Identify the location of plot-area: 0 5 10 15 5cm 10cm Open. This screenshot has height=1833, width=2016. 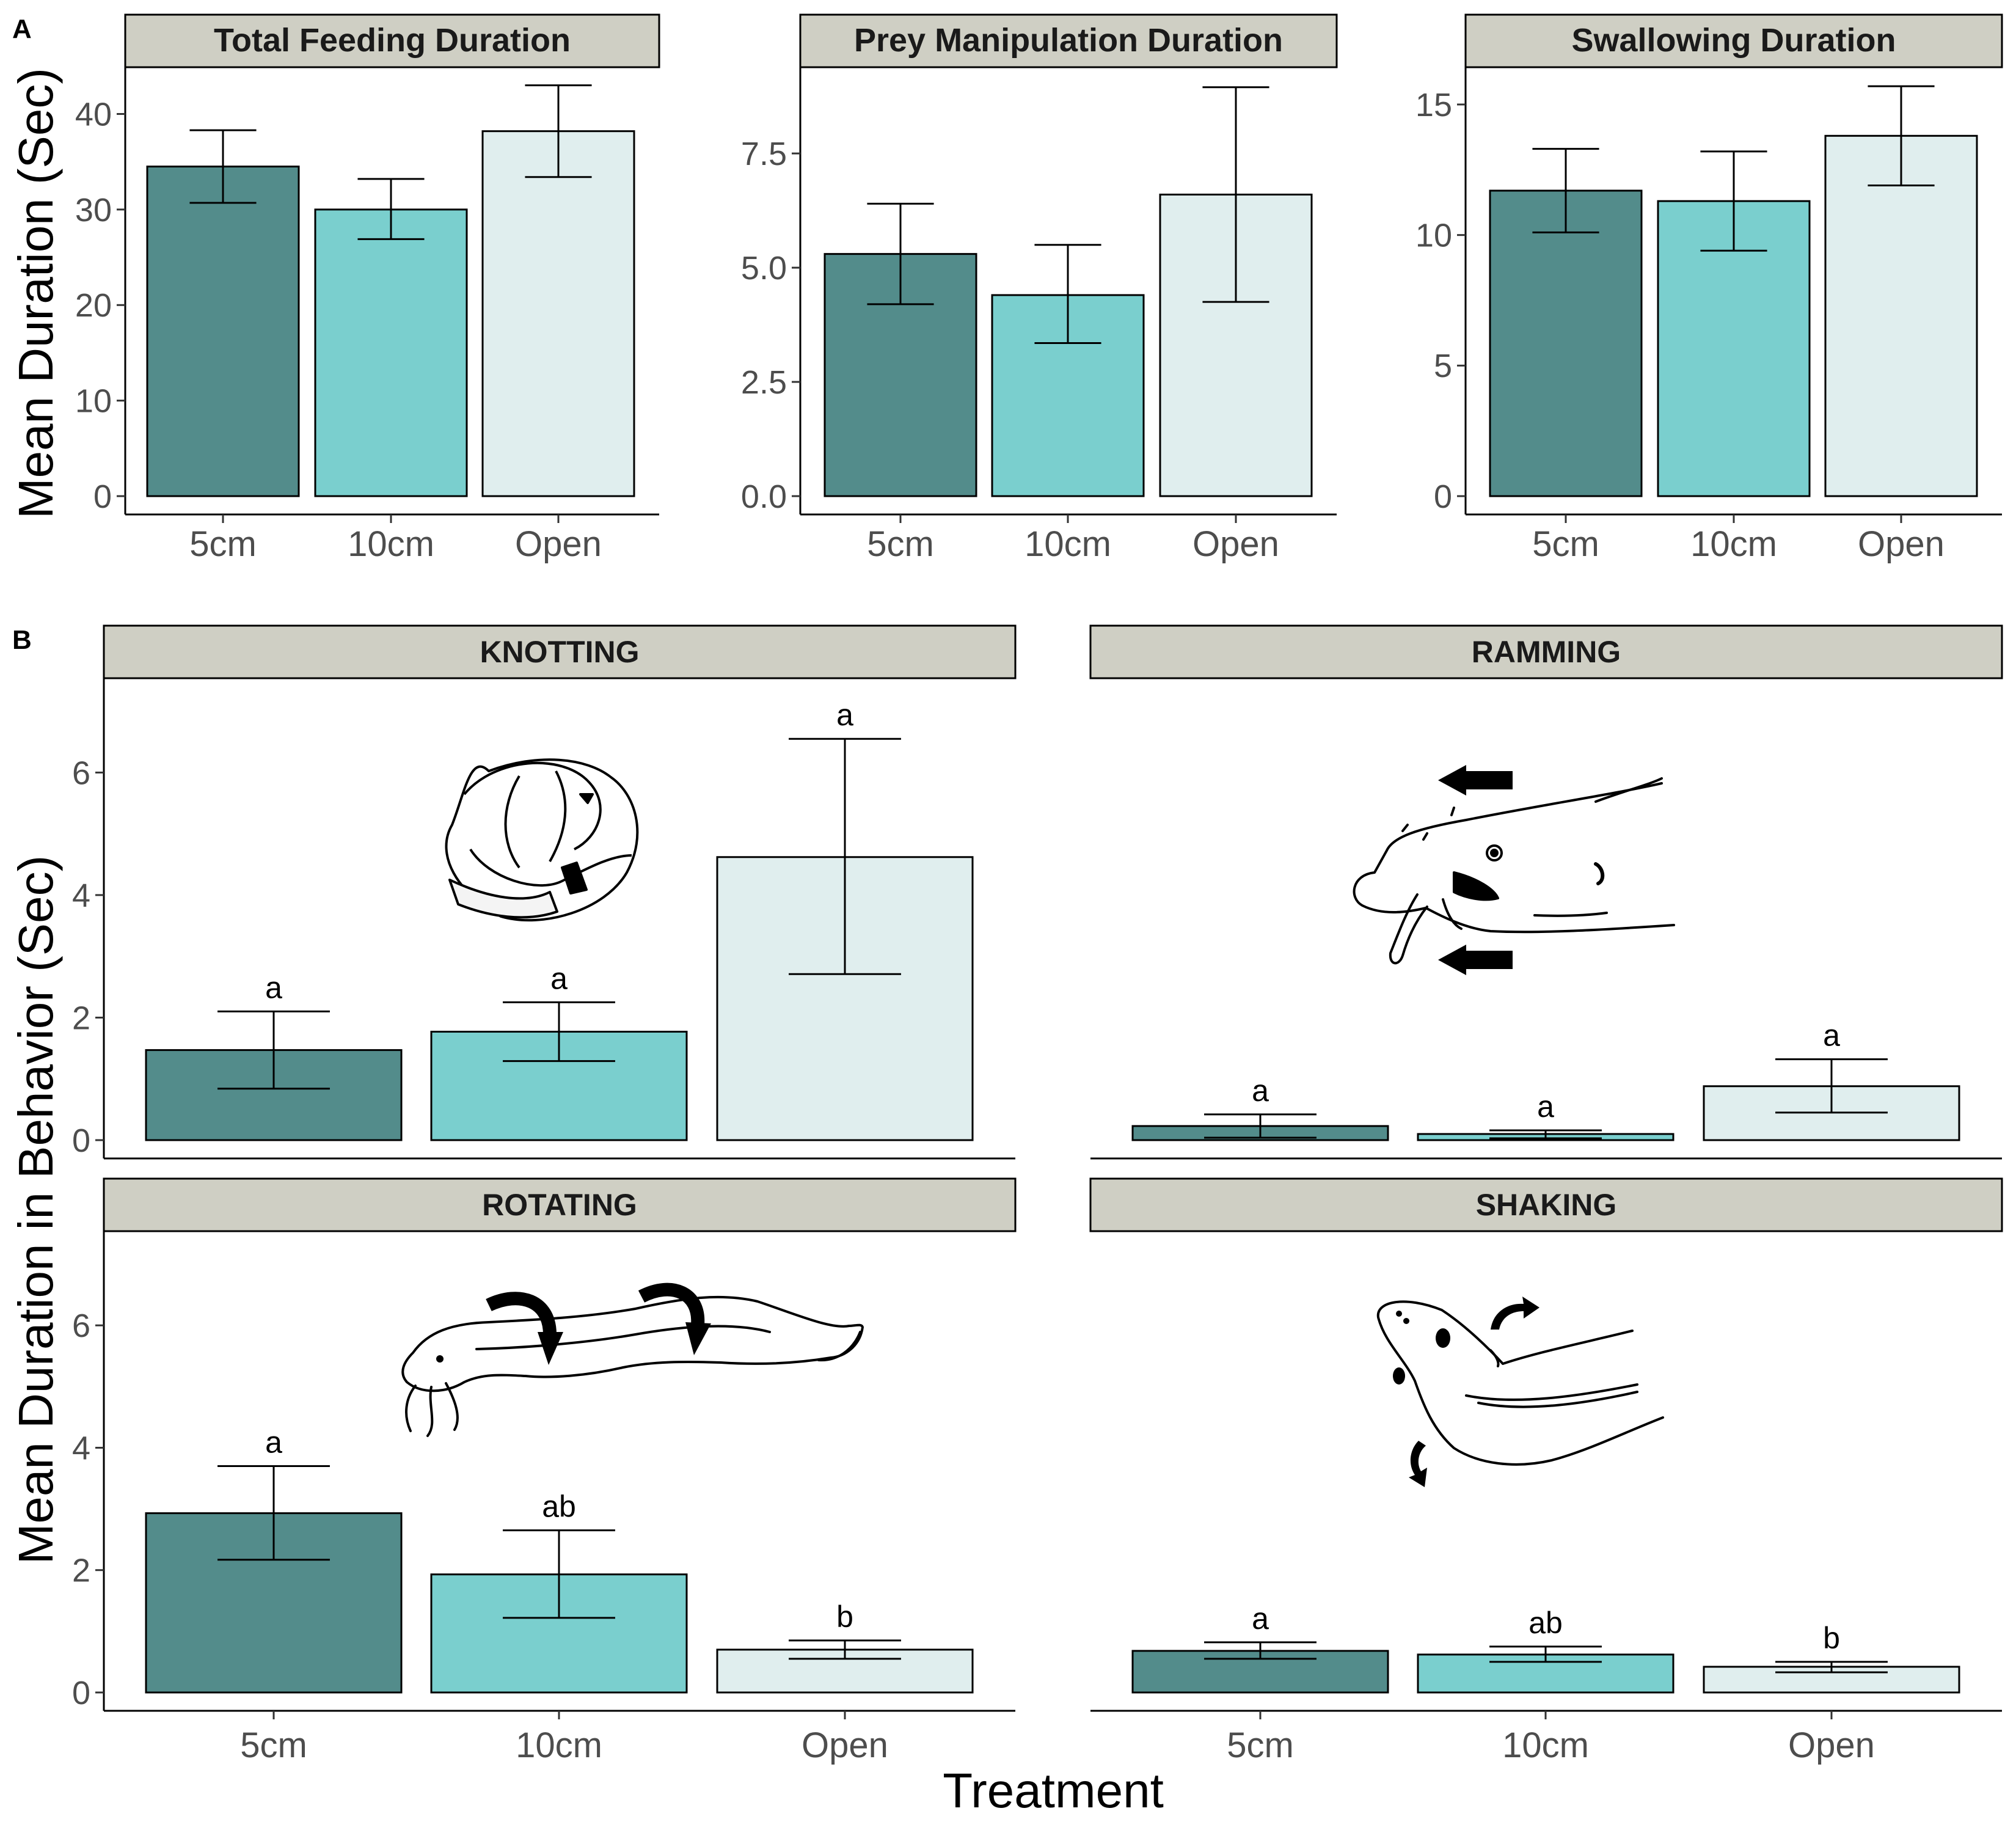
(1709, 315).